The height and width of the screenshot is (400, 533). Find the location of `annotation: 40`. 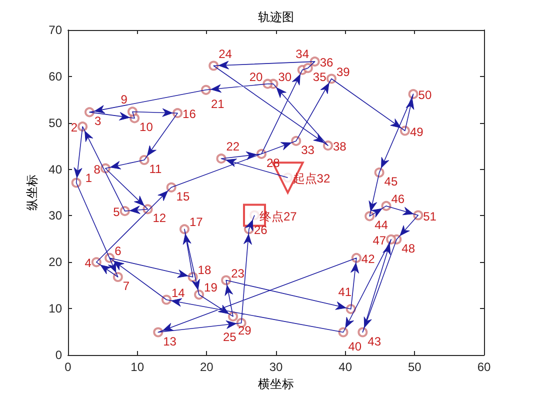

annotation: 40 is located at coordinates (355, 346).